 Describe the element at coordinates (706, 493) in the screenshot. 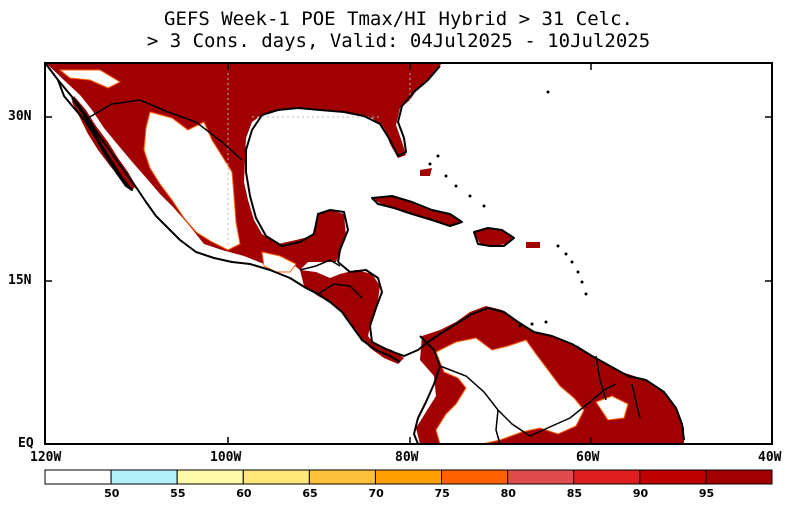

I see `colorbar-label: 95` at that location.